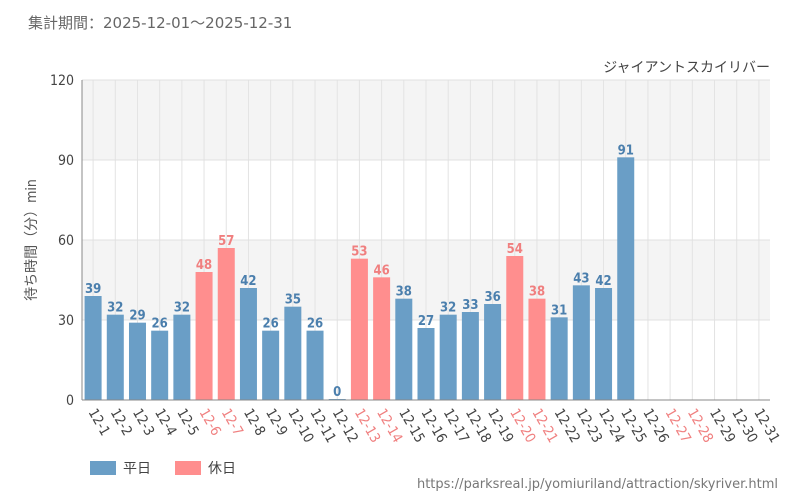 The width and height of the screenshot is (800, 500). I want to click on legend: 平日 休日, so click(175, 468).